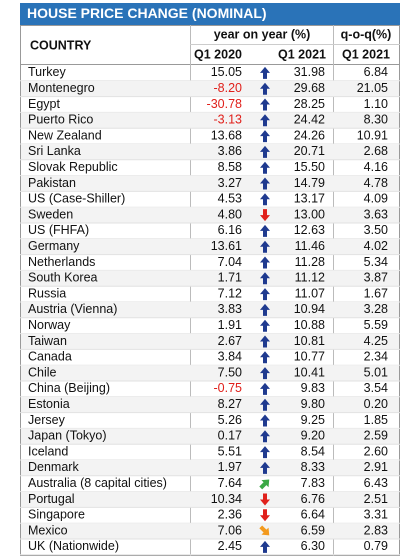 The height and width of the screenshot is (558, 417). What do you see at coordinates (47, 293) in the screenshot?
I see `country: Russia` at bounding box center [47, 293].